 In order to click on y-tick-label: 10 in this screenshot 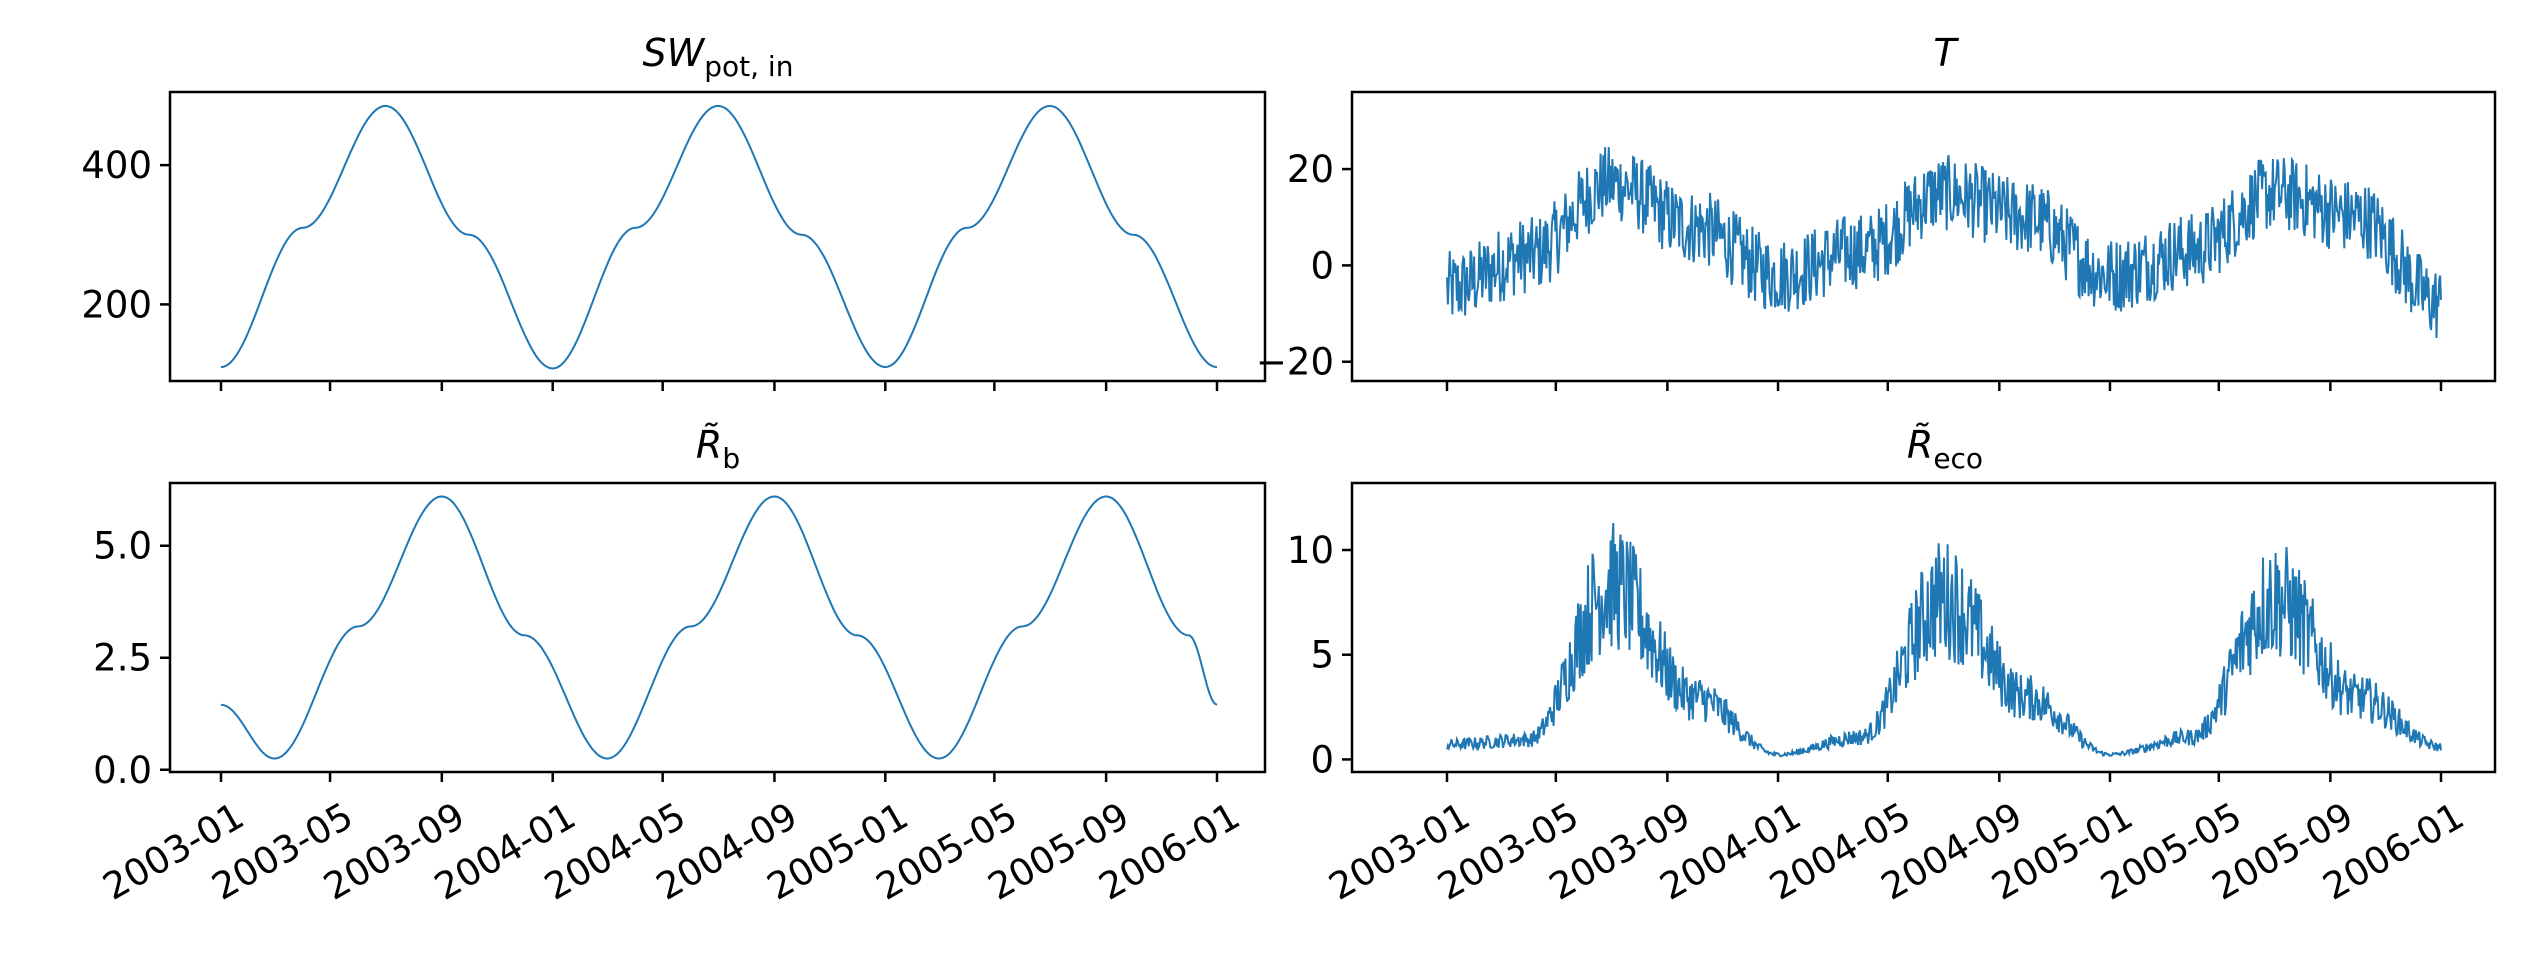, I will do `click(1310, 550)`.